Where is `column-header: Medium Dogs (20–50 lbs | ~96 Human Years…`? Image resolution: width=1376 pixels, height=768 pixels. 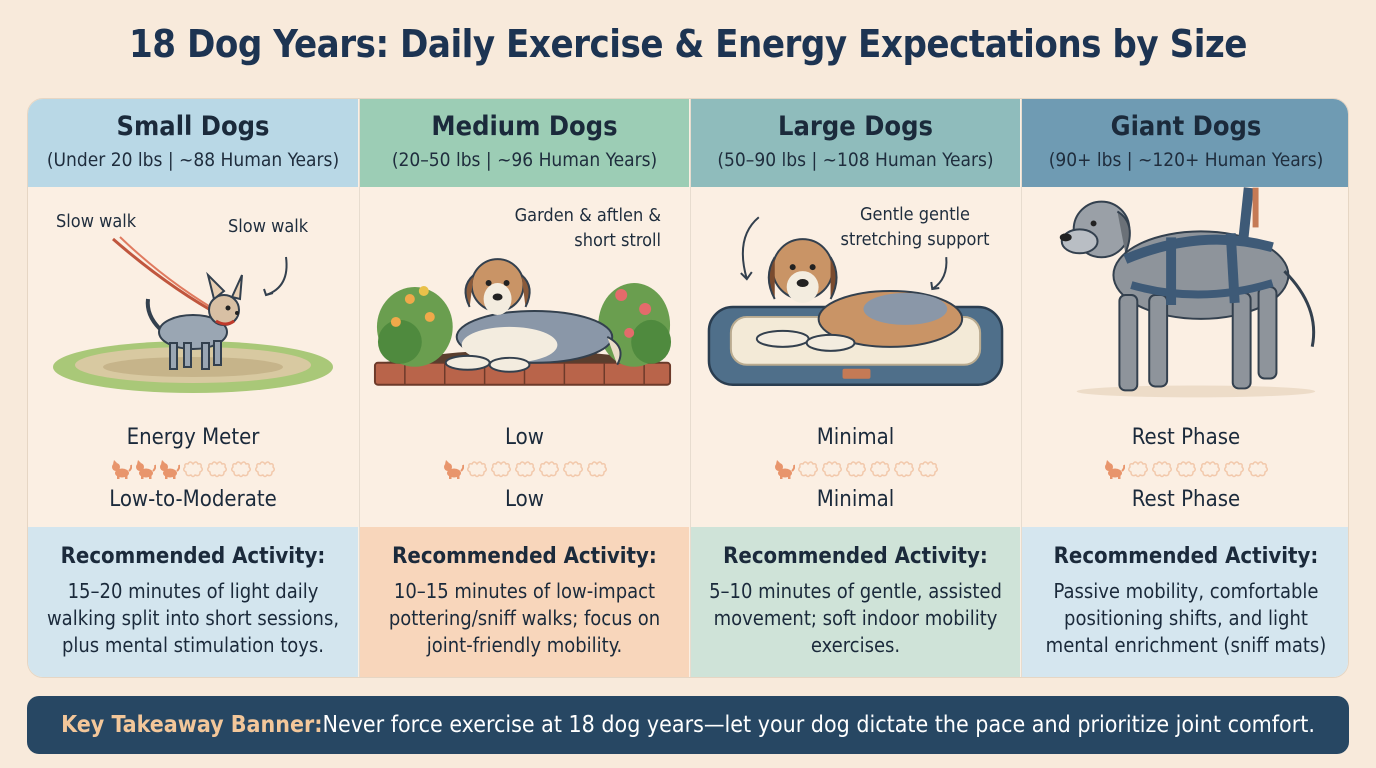 column-header: Medium Dogs (20–50 lbs | ~96 Human Years… is located at coordinates (524, 143).